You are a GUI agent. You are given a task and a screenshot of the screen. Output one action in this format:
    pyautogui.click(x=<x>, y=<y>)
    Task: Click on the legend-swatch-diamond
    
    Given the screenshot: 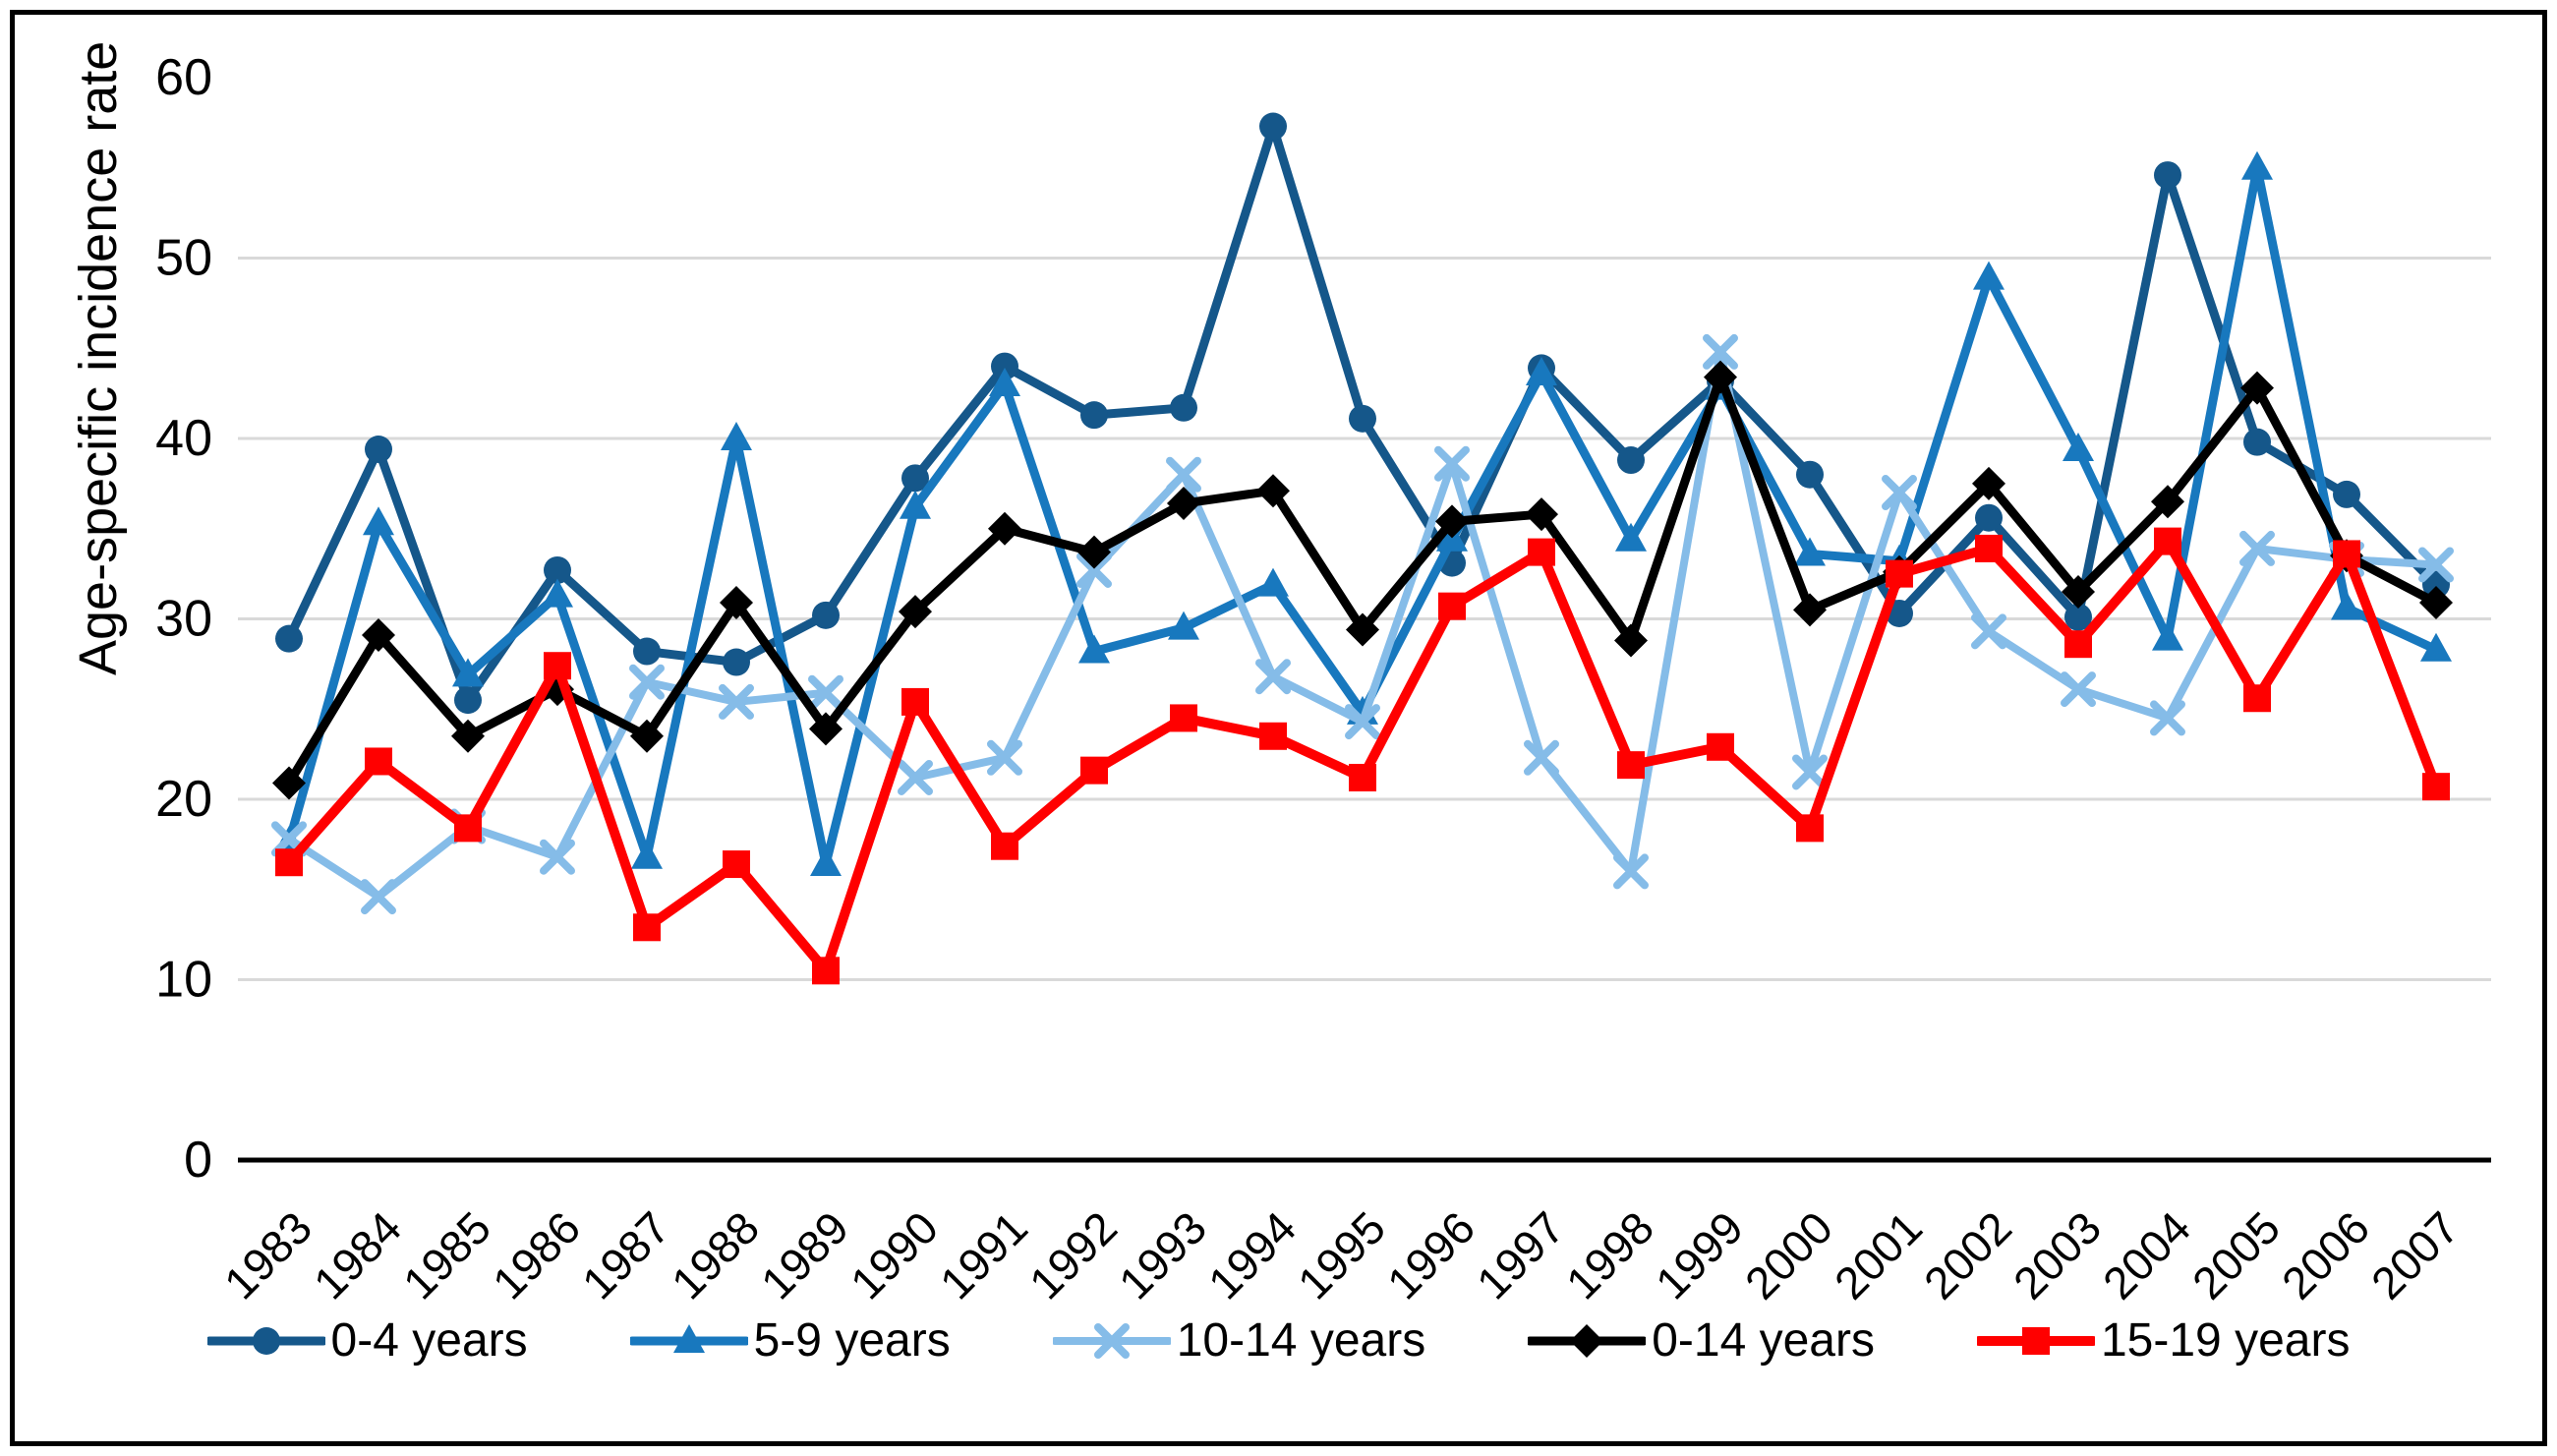 What is the action you would take?
    pyautogui.click(x=1587, y=1340)
    